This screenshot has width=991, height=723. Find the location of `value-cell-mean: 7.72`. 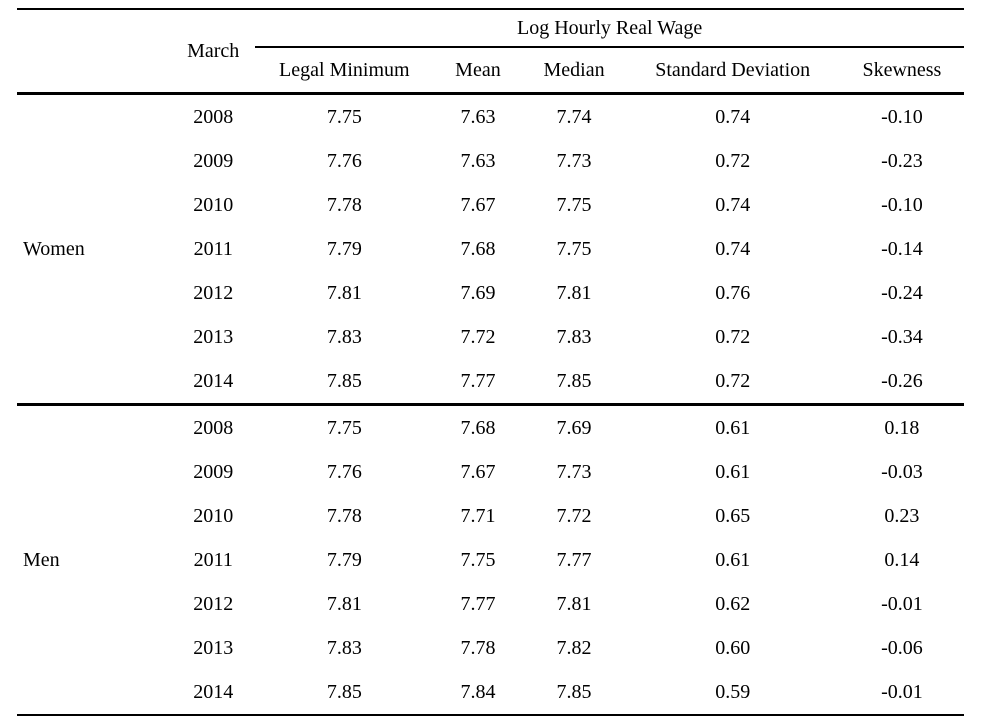

value-cell-mean: 7.72 is located at coordinates (478, 336).